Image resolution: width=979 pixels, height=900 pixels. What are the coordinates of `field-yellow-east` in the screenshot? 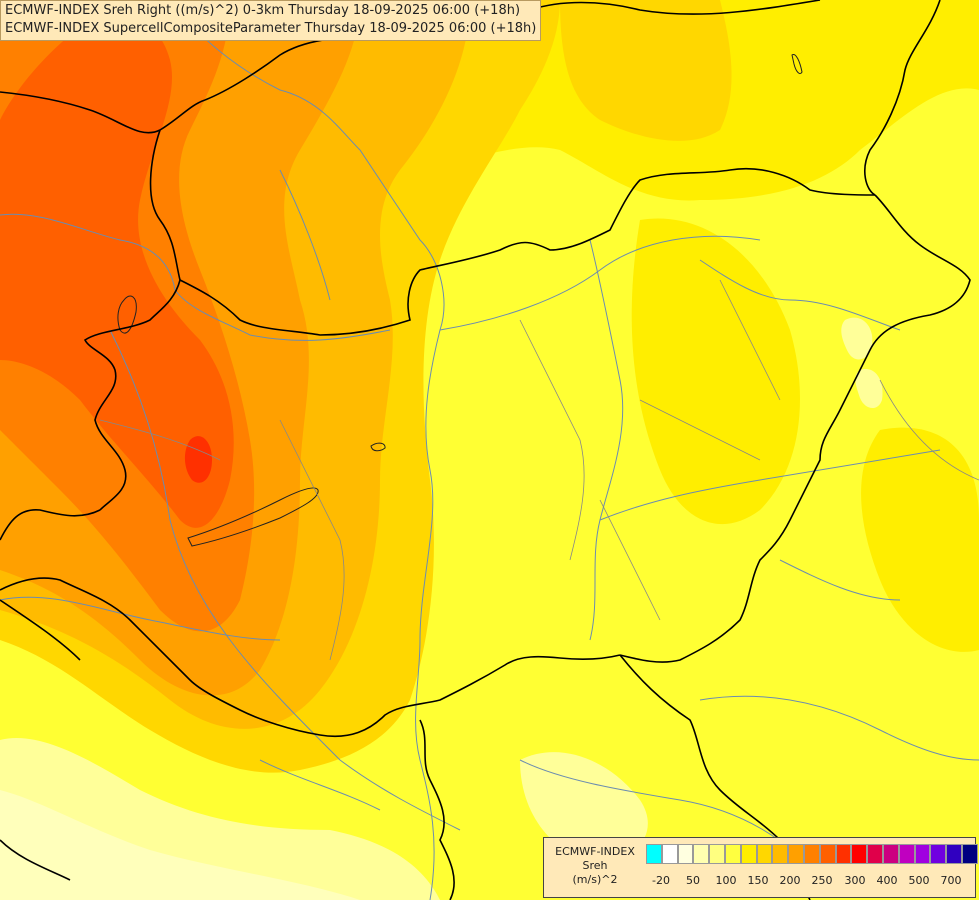 It's located at (920, 539).